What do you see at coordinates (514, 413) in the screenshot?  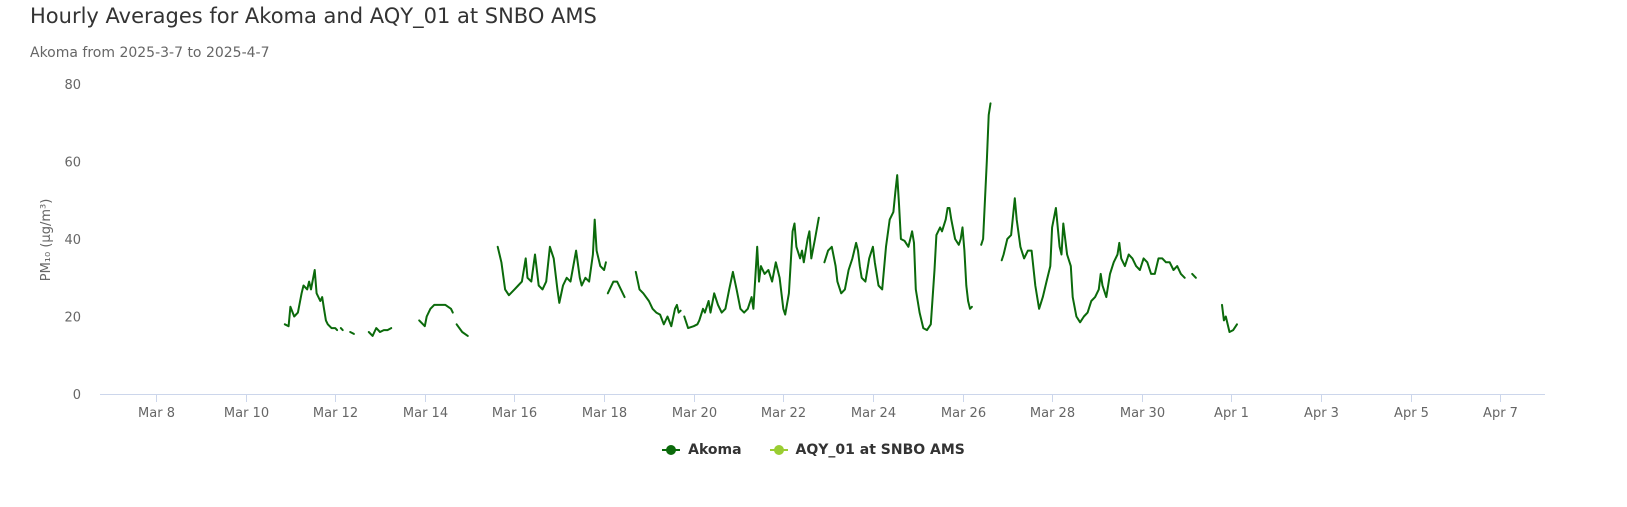 I see `x-tick-label: Mar 16` at bounding box center [514, 413].